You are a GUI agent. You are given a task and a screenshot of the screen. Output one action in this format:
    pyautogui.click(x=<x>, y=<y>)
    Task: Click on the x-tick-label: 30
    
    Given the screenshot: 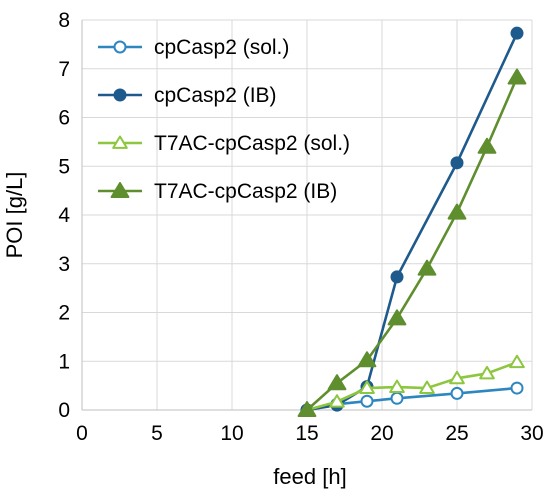 What is the action you would take?
    pyautogui.click(x=531, y=433)
    